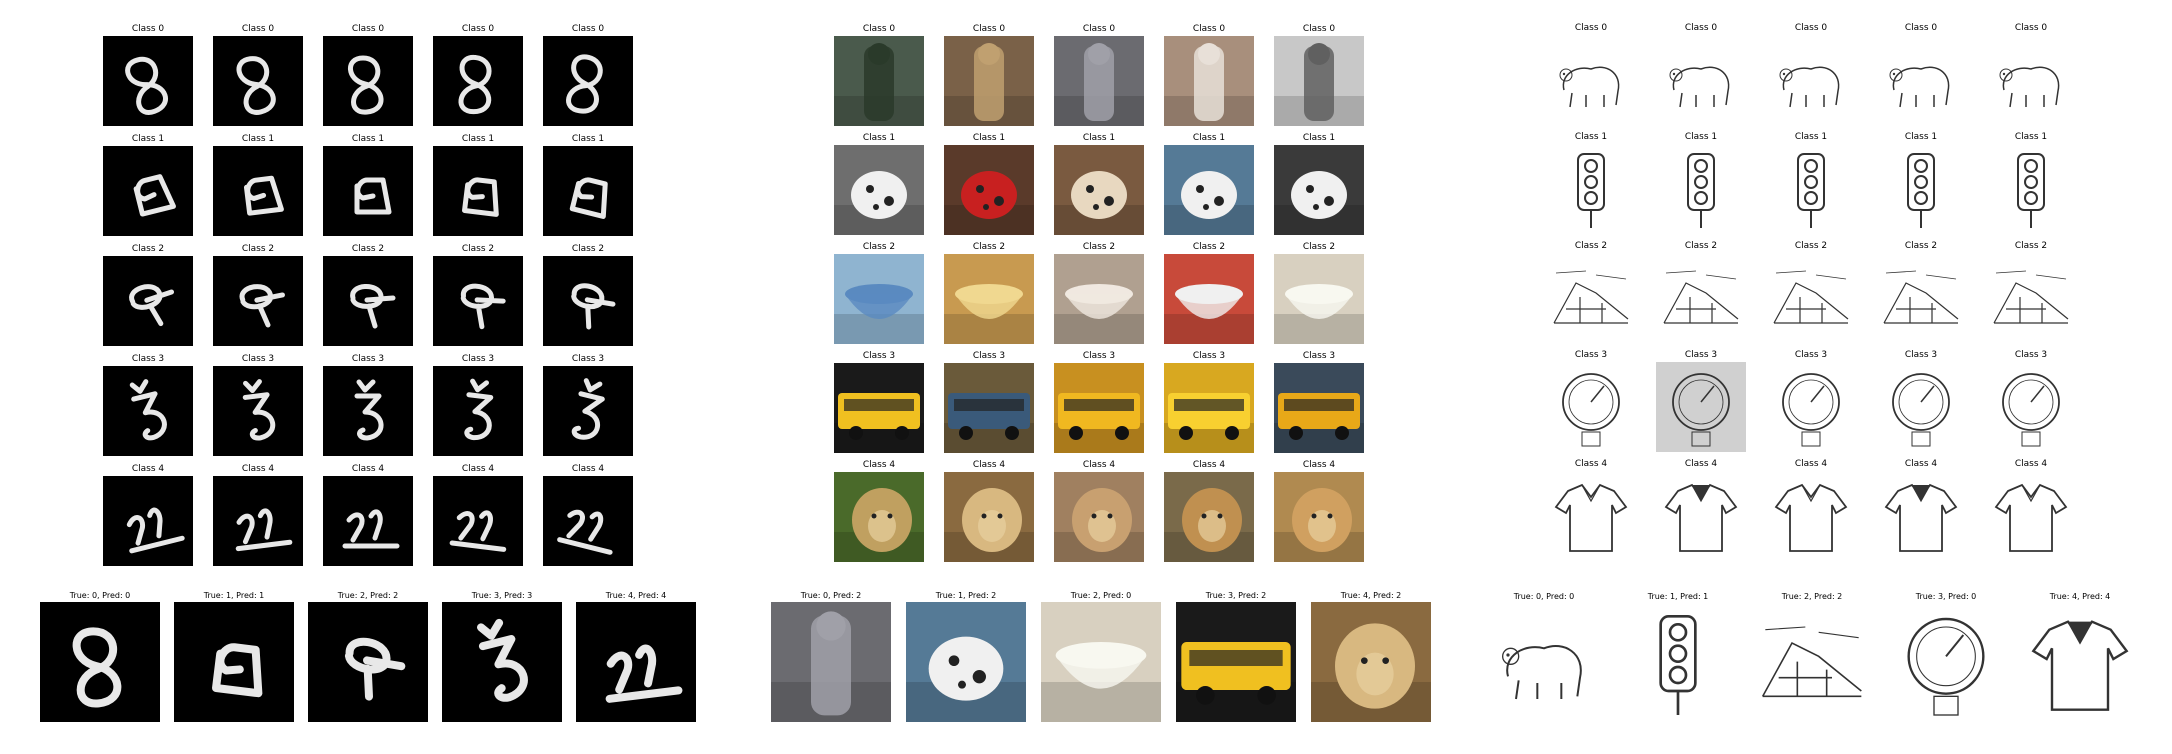 The image size is (2172, 754). What do you see at coordinates (966, 662) in the screenshot?
I see `photo-query-image` at bounding box center [966, 662].